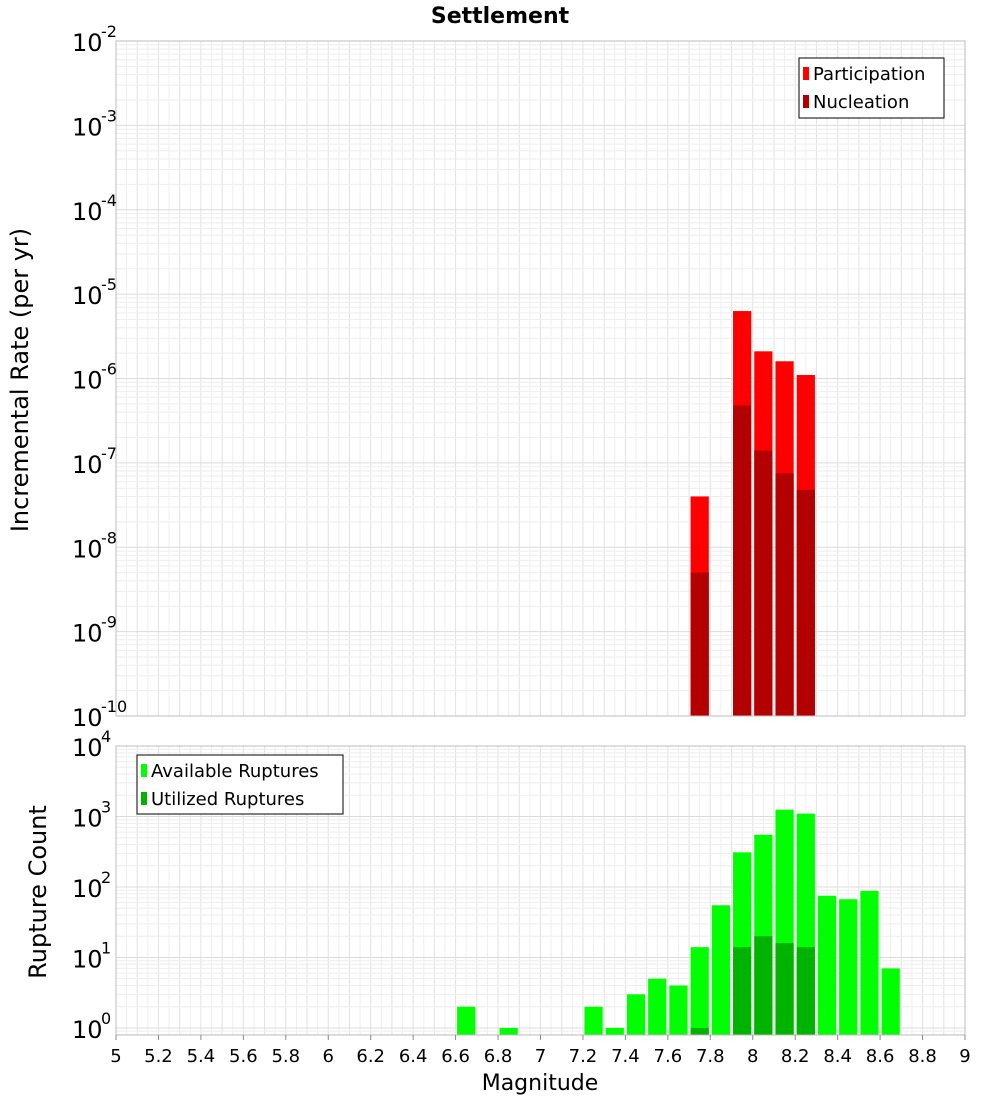  Describe the element at coordinates (668, 1056) in the screenshot. I see `x-tick-label: 7.6` at that location.